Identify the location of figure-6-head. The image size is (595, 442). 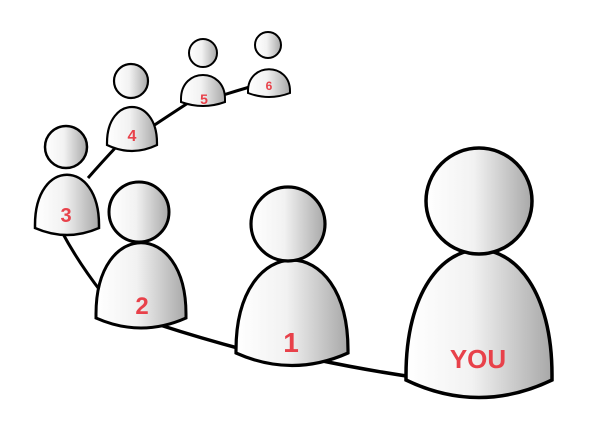
(268, 45).